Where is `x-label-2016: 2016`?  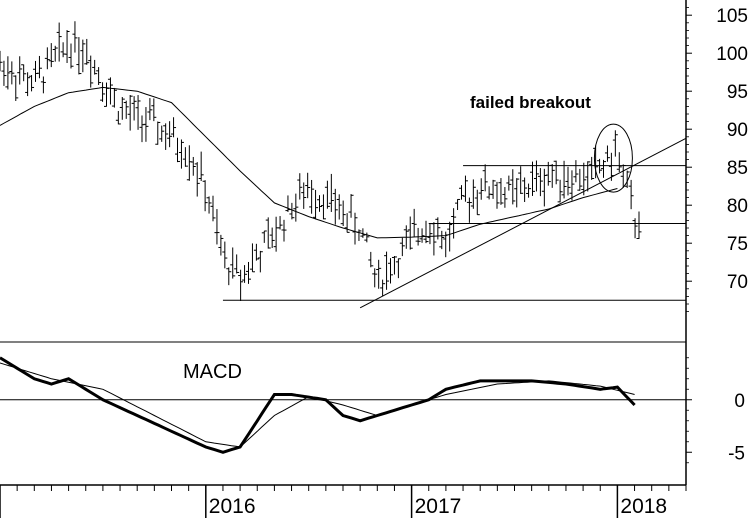 x-label-2016: 2016 is located at coordinates (232, 506).